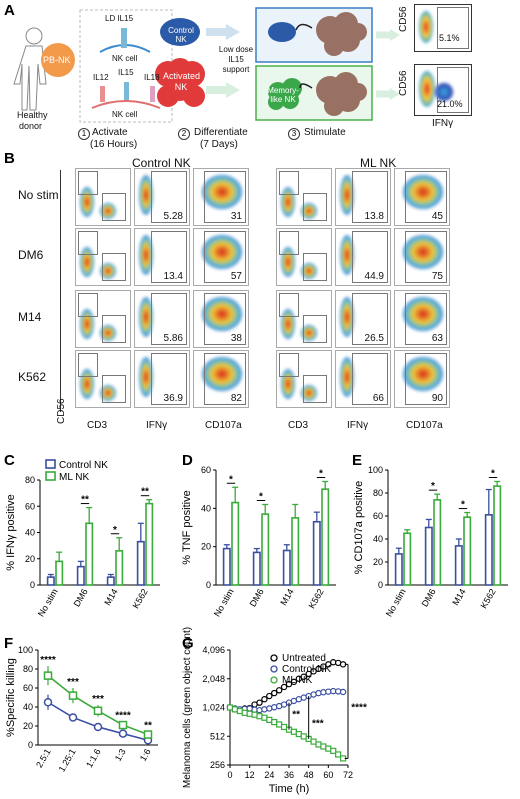 The image size is (520, 799). I want to click on b-pct-value: 31, so click(236, 216).